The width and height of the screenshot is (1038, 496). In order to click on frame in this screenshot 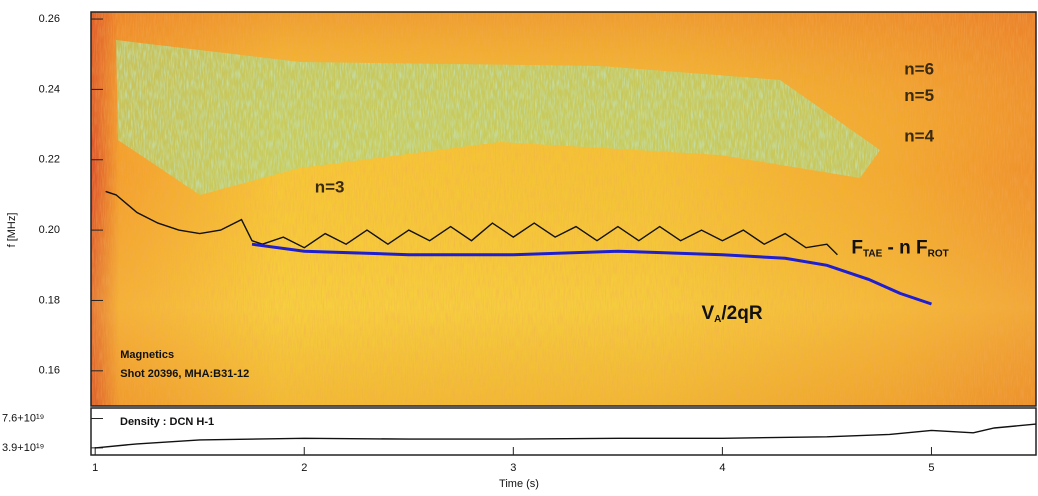, I will do `click(563, 431)`.